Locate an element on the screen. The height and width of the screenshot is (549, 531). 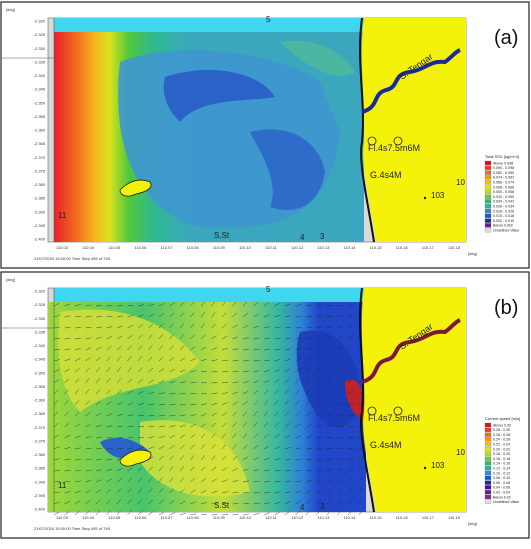
map-label: 103 is located at coordinates (438, 195).